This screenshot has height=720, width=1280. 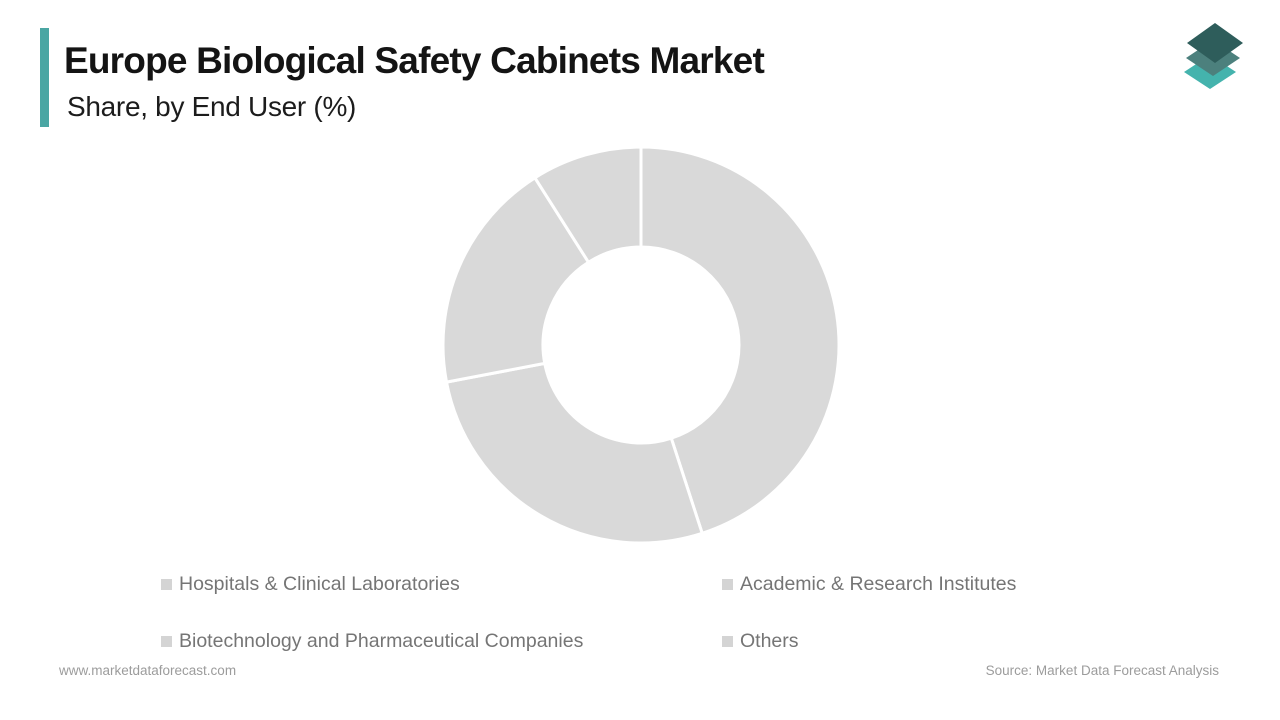 I want to click on legend-item-hospitals: Hospitals & Clinical Laboratories, so click(x=310, y=584).